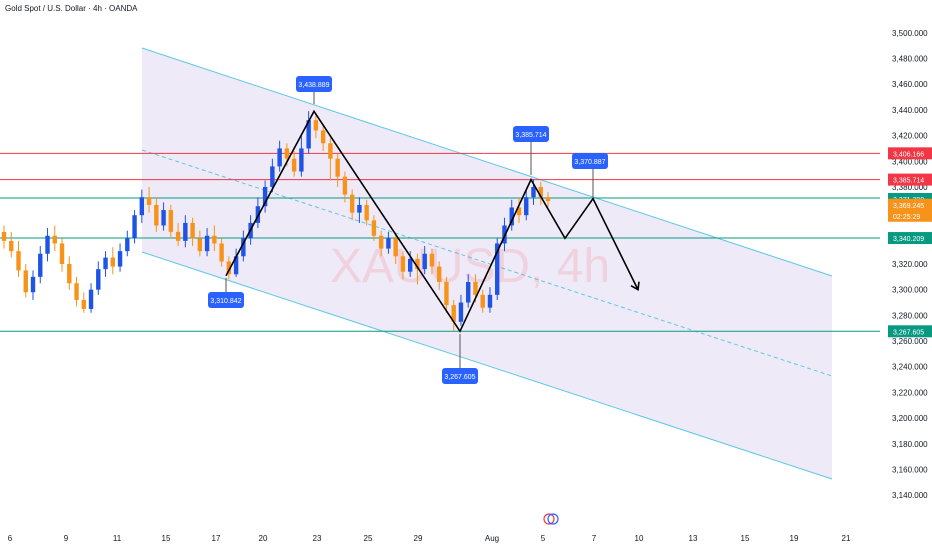 This screenshot has height=550, width=932. I want to click on x-tick-label: 11, so click(117, 538).